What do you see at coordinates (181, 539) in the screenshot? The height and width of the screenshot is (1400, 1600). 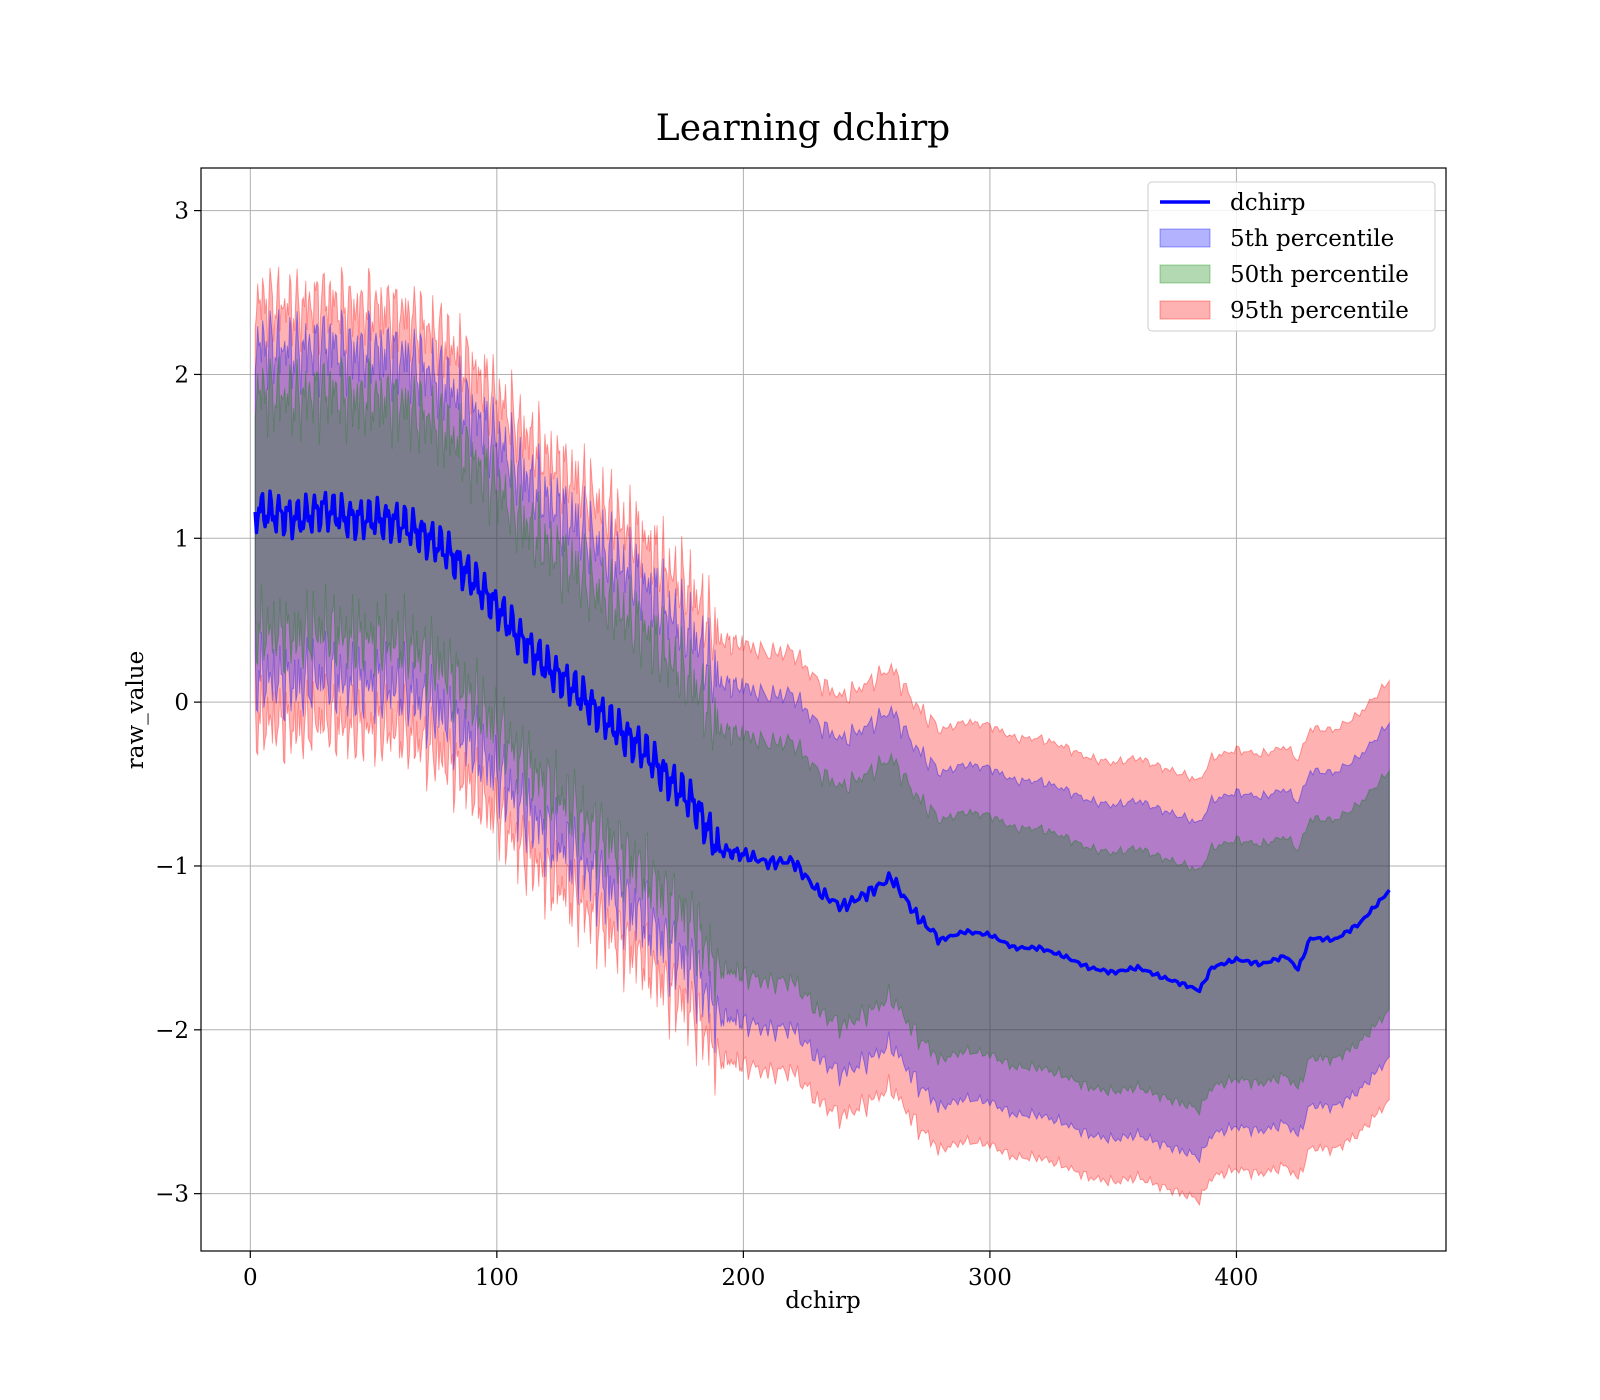 I see `y-tick-label: 1` at bounding box center [181, 539].